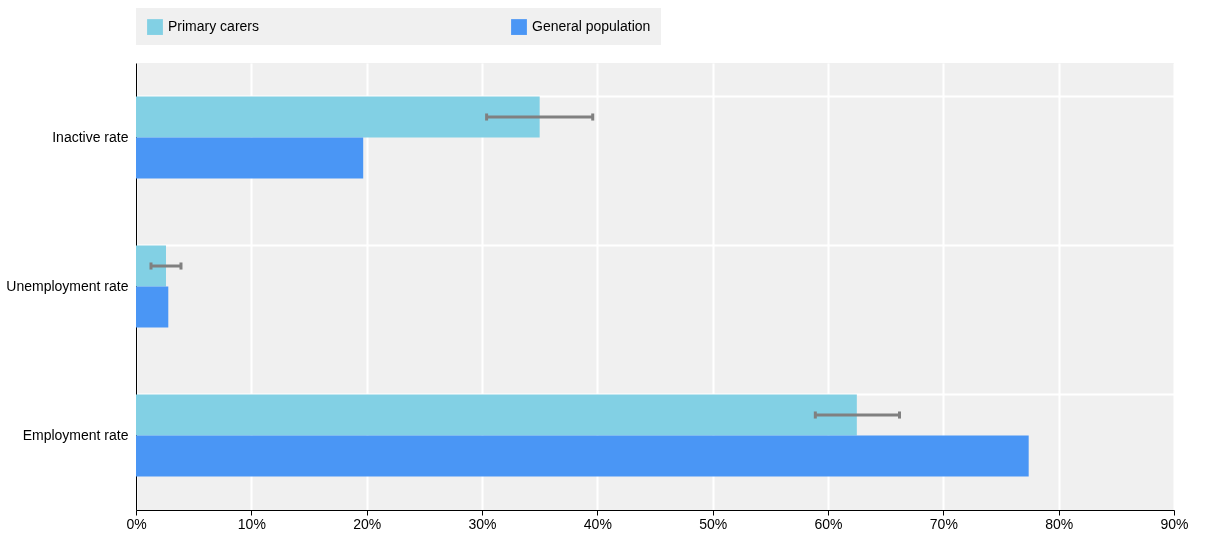 Image resolution: width=1209 pixels, height=536 pixels. What do you see at coordinates (591, 26) in the screenshot?
I see `legend-label: General population` at bounding box center [591, 26].